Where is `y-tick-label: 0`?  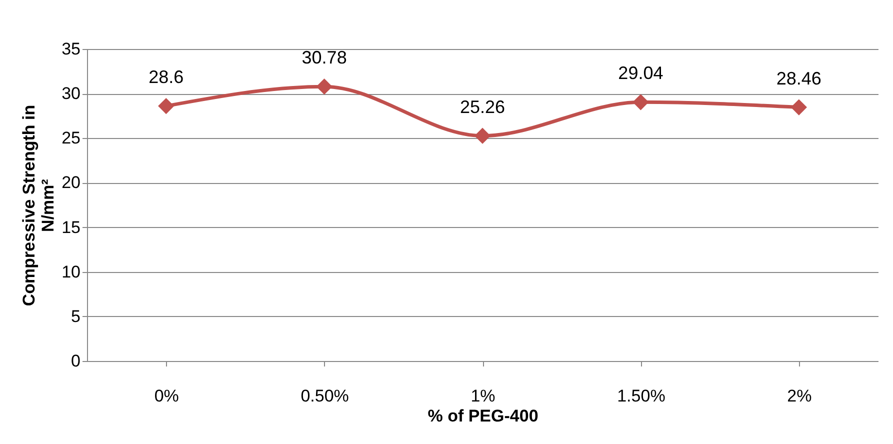
y-tick-label: 0 is located at coordinates (75, 361).